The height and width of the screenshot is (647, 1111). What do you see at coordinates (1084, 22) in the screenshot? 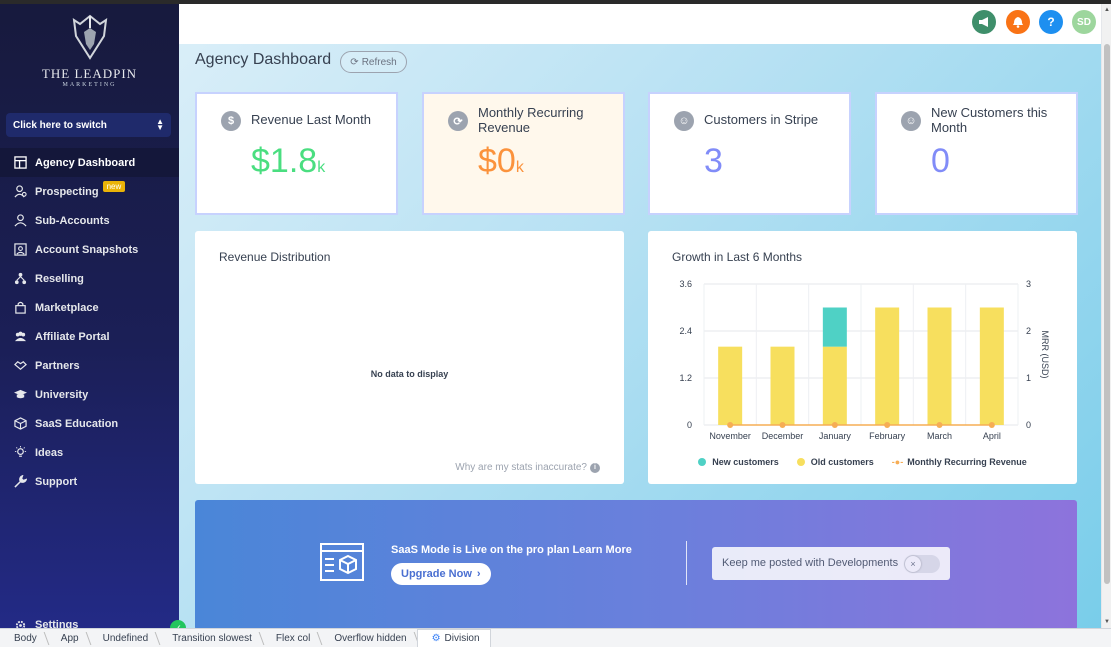
I see `avatar: SD` at bounding box center [1084, 22].